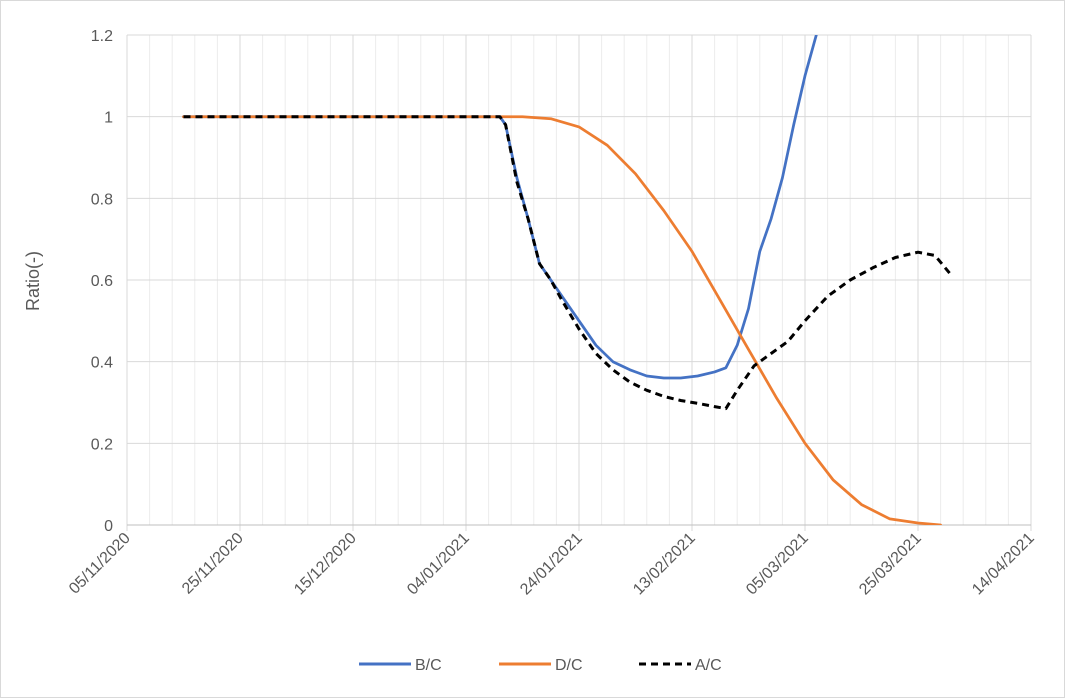 This screenshot has width=1065, height=699. Describe the element at coordinates (102, 363) in the screenshot. I see `y-tick-label: 0.4` at that location.